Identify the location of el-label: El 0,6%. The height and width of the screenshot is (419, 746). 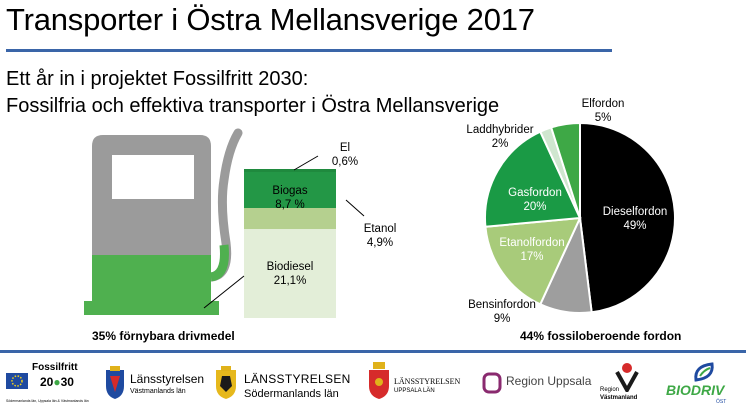
(345, 155).